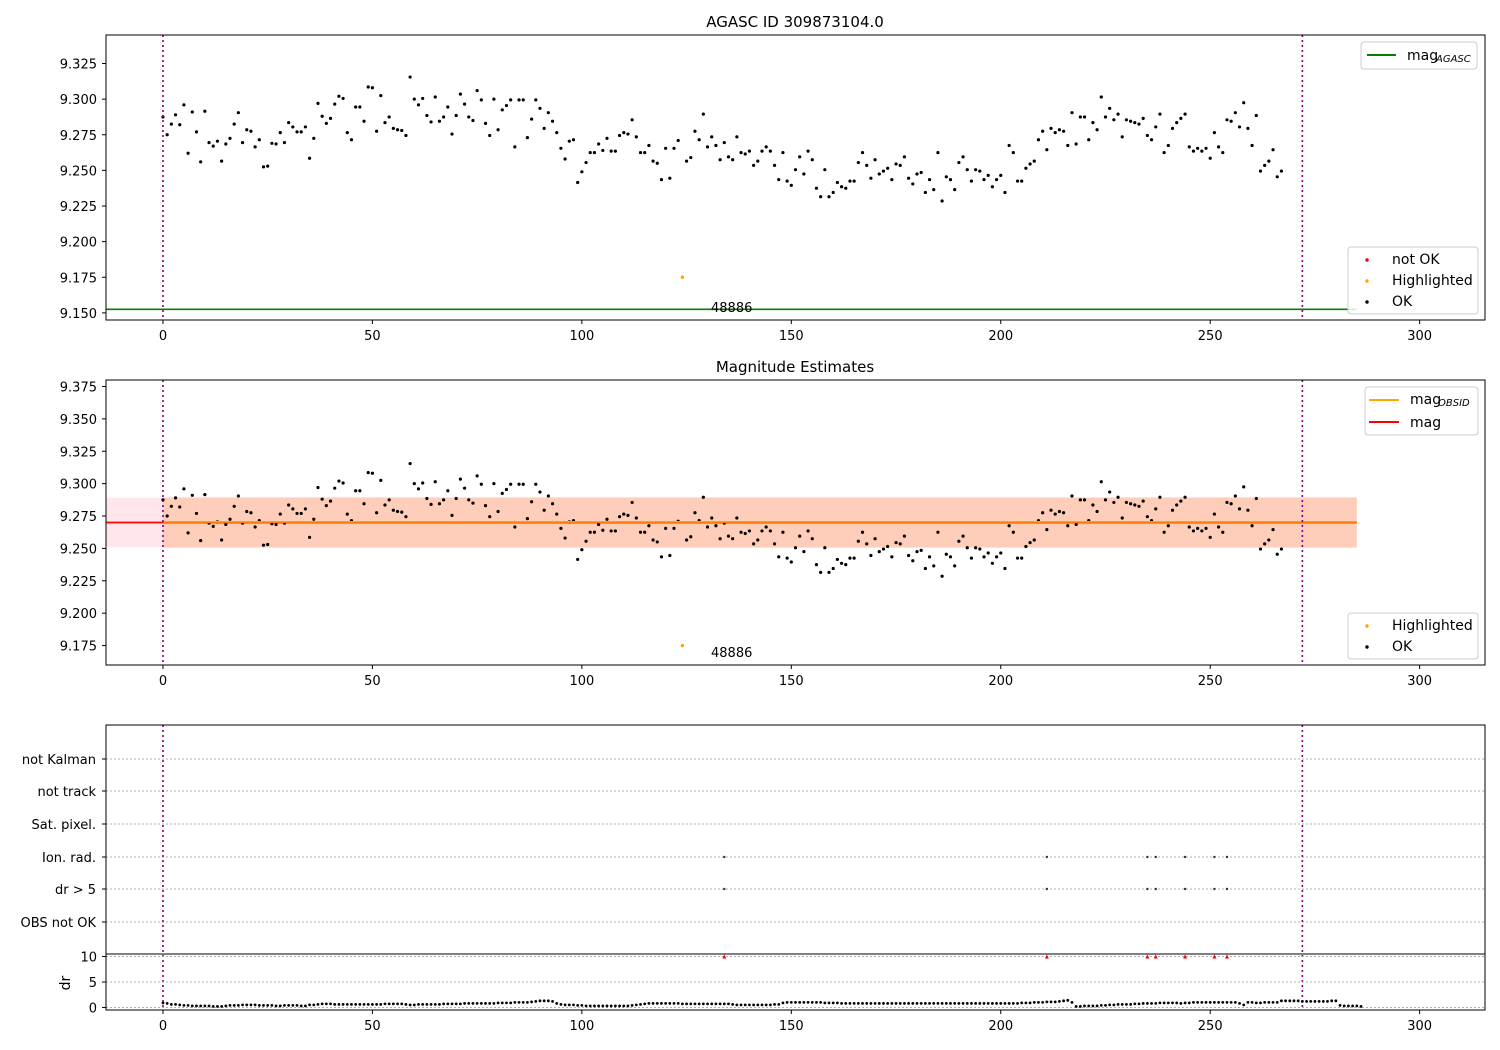 Image resolution: width=1500 pixels, height=1050 pixels. Describe the element at coordinates (163, 1026) in the screenshot. I see `dr-x-tick-label: 0` at that location.